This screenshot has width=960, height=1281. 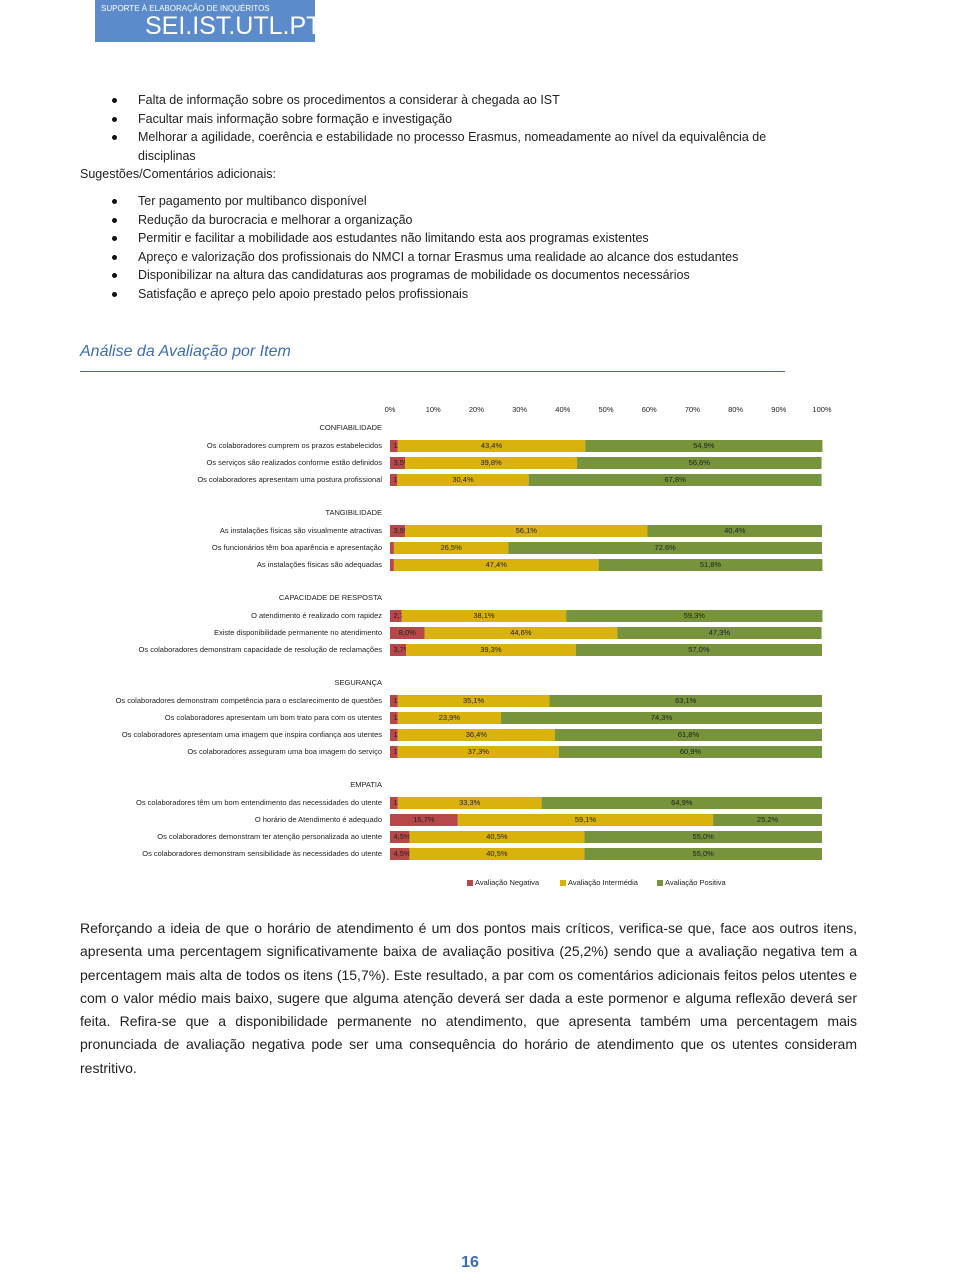 I want to click on value-label: 38,1%, so click(x=484, y=615).